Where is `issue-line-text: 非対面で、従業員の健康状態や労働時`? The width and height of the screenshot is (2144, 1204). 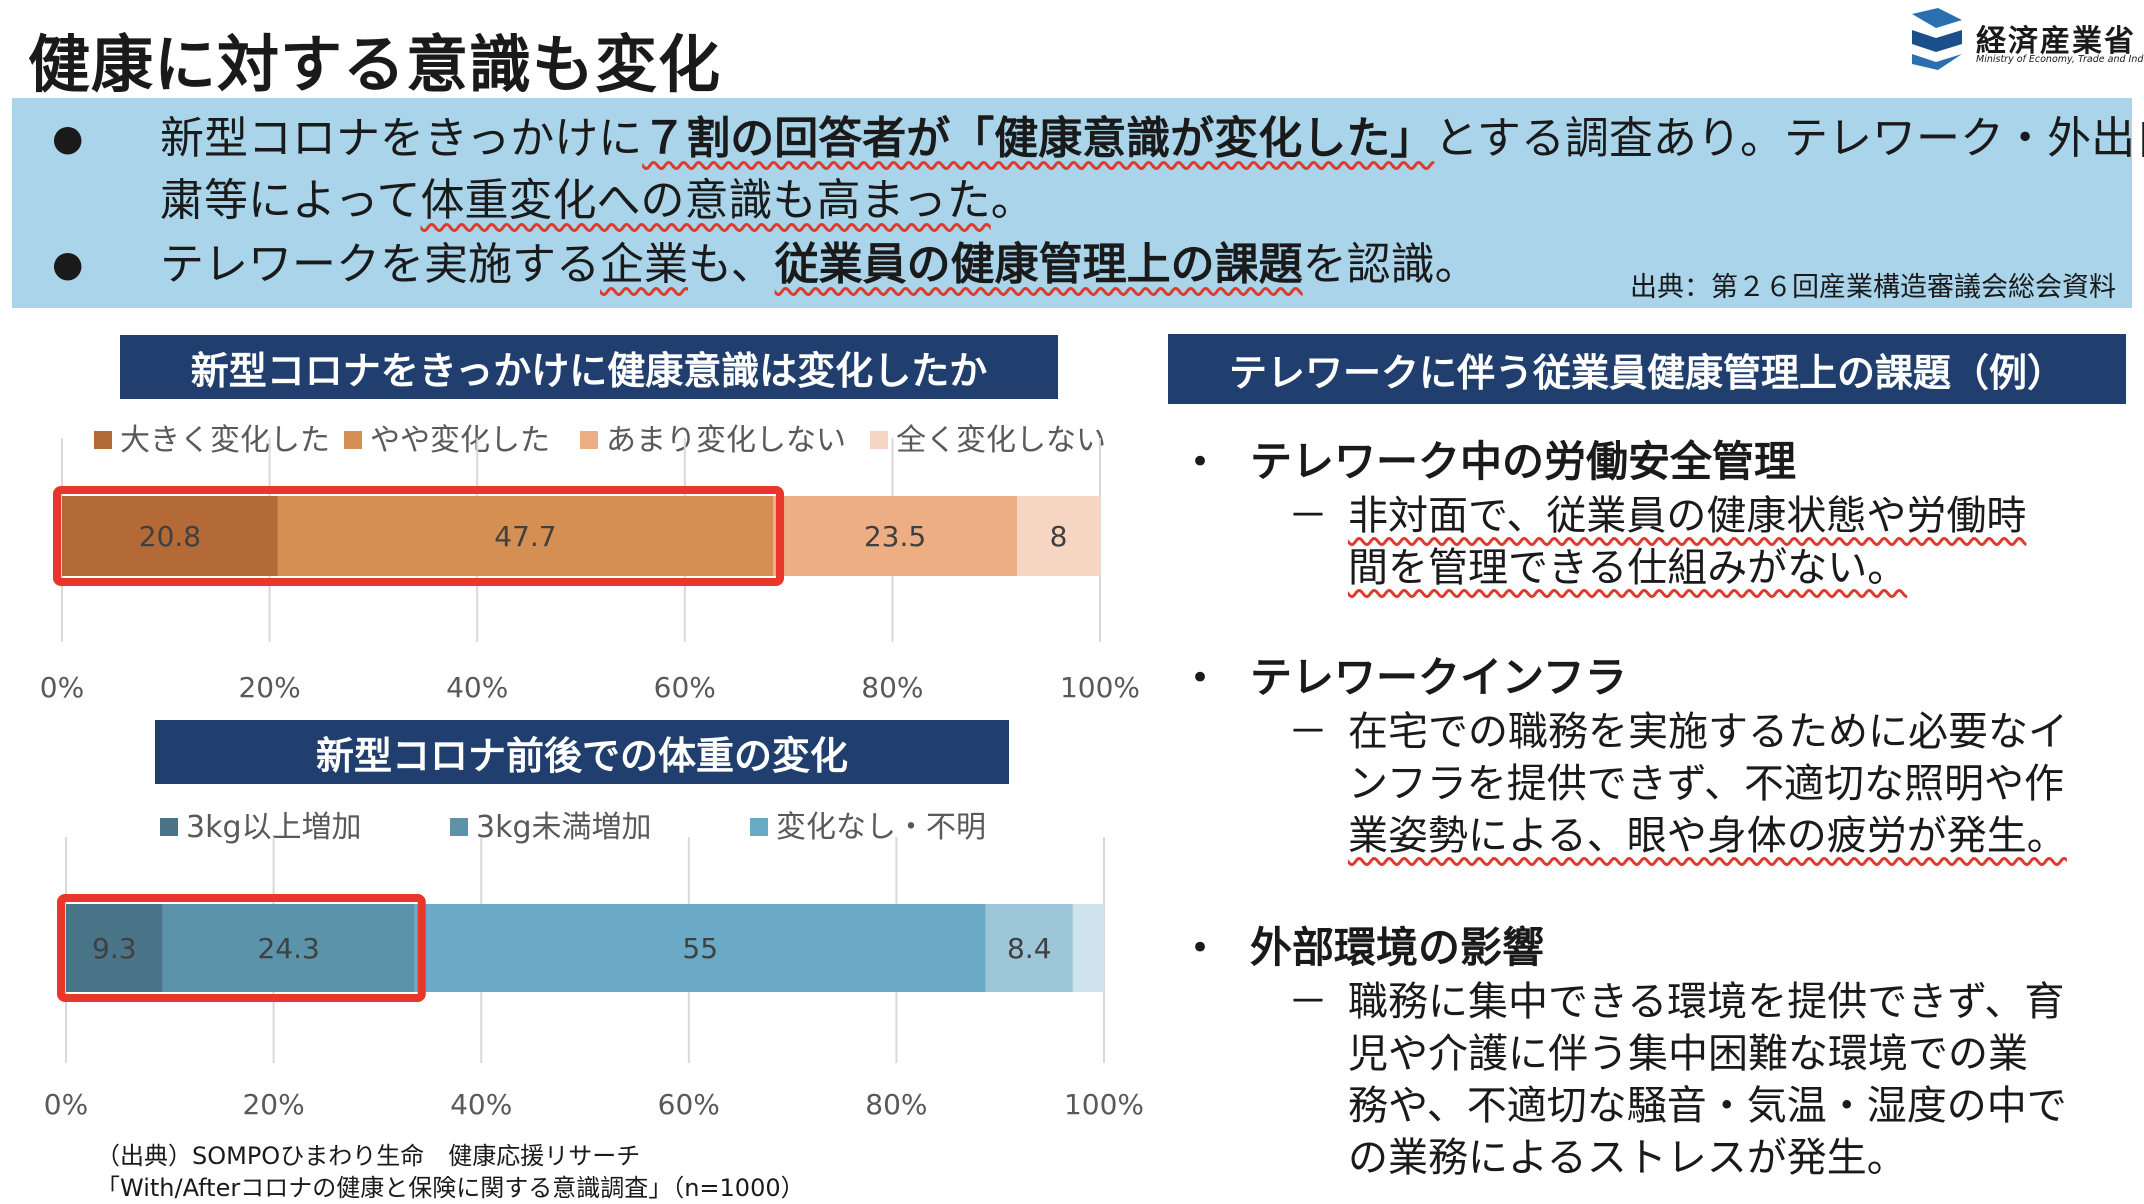
issue-line-text: 非対面で、従業員の健康状態や労働時 is located at coordinates (1687, 516).